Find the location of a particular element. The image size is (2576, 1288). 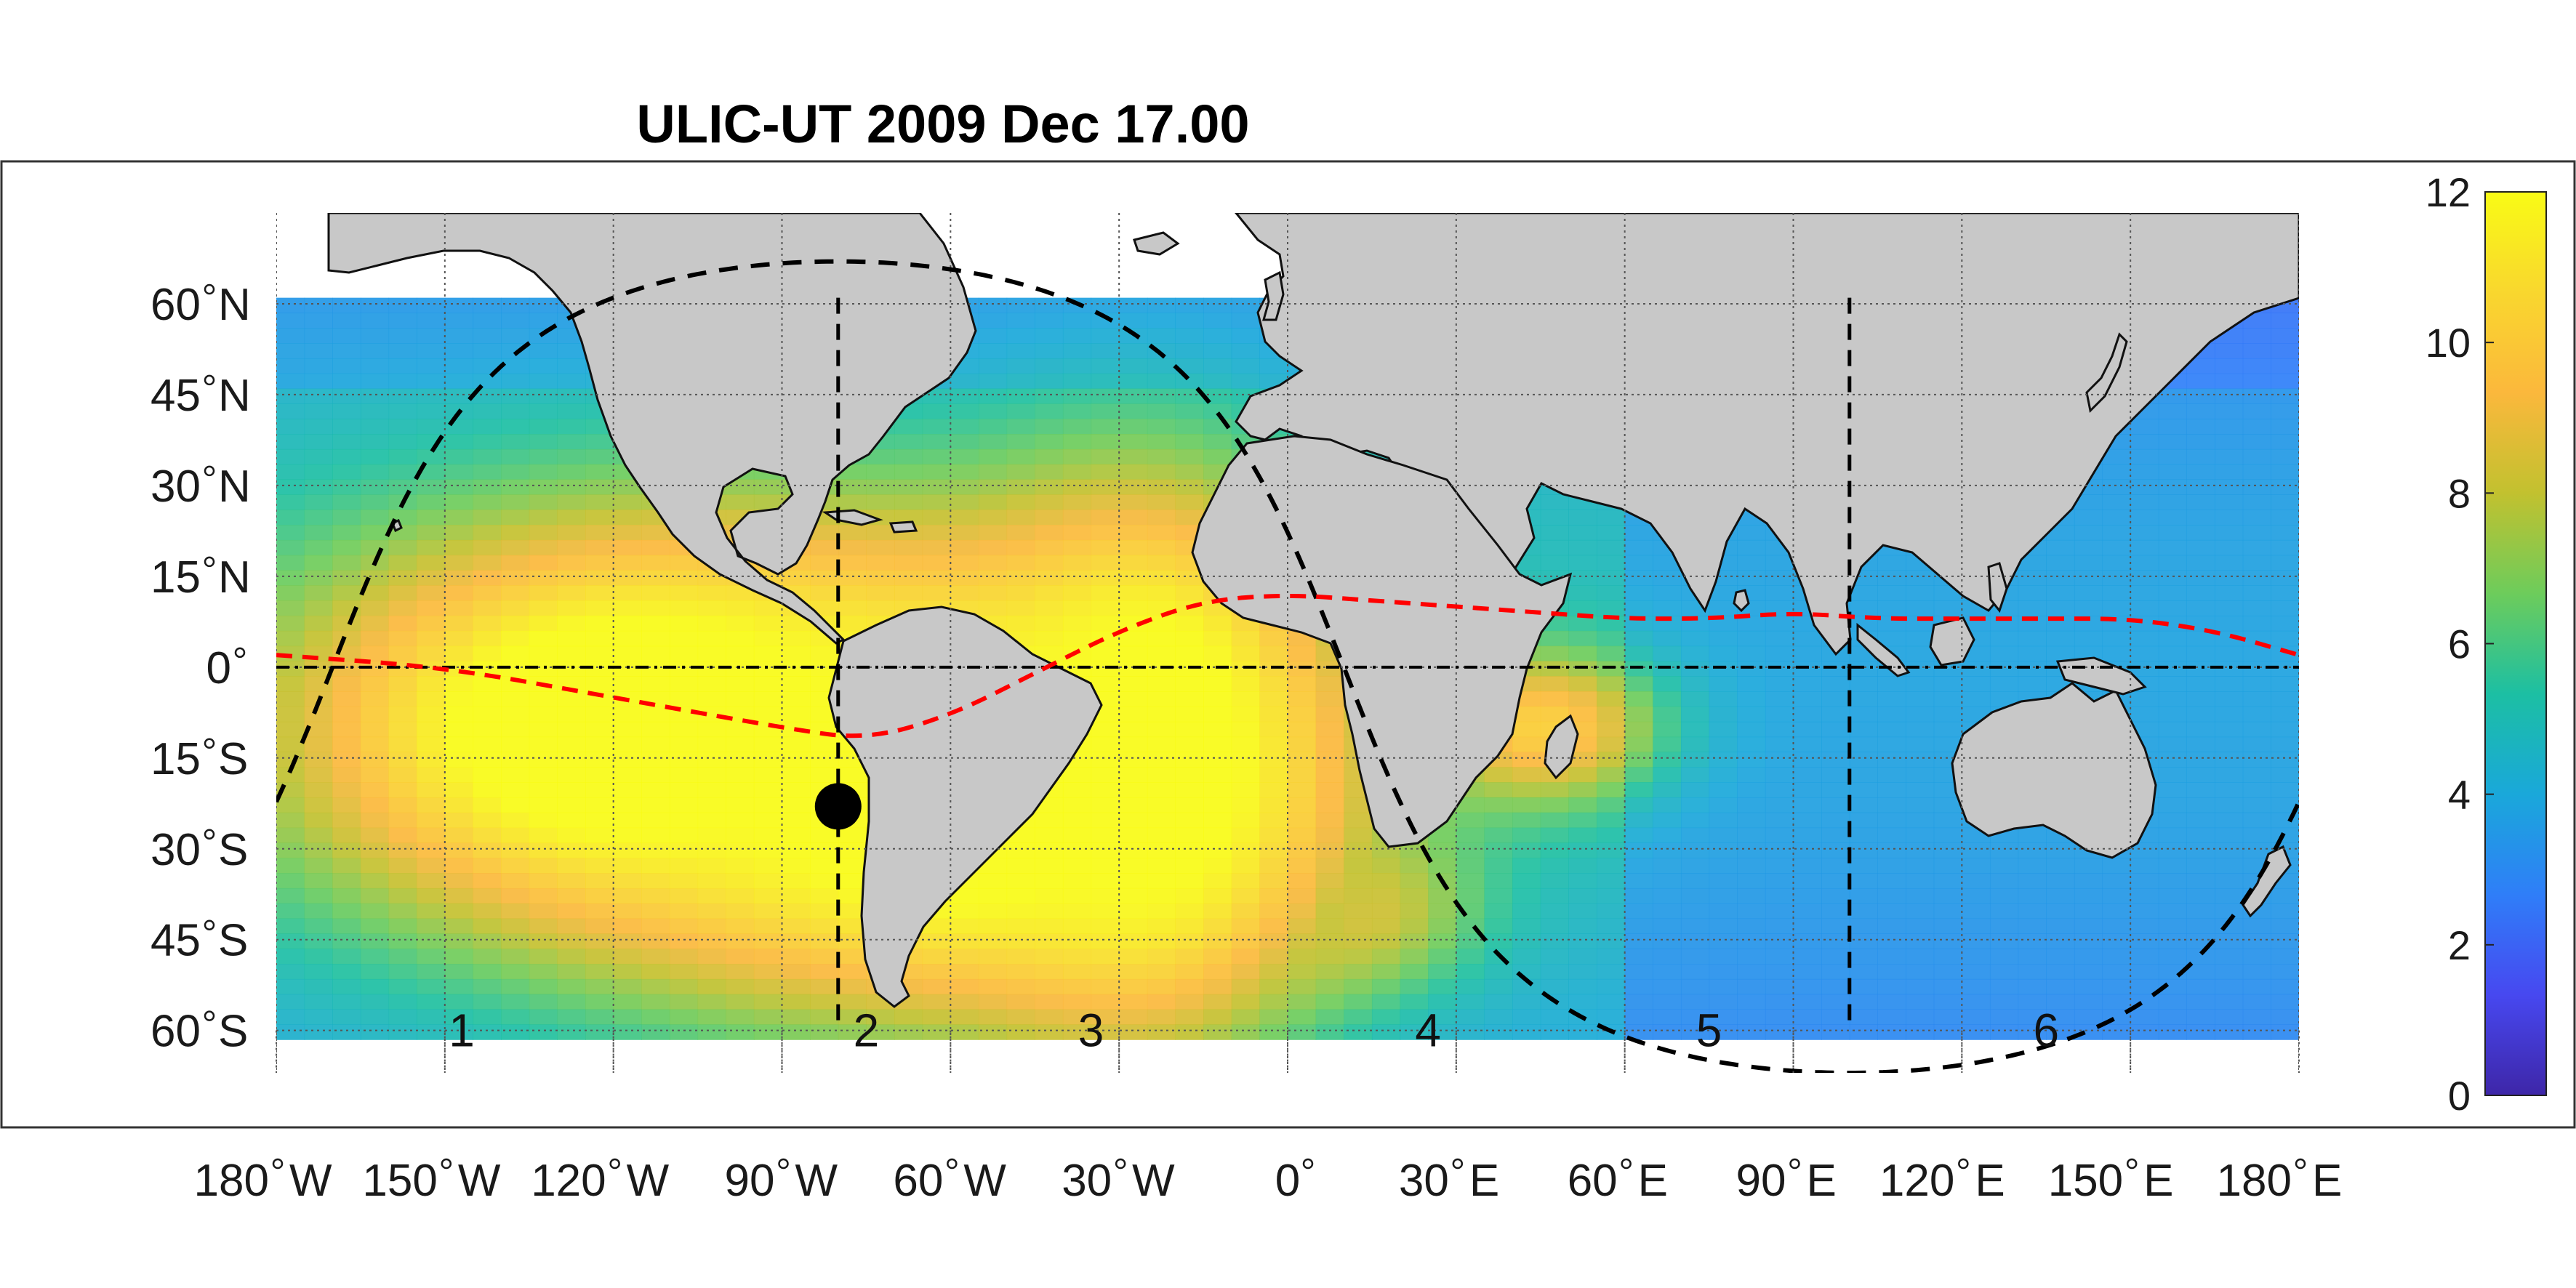

longitude-tick-number: 90 is located at coordinates (750, 1181).